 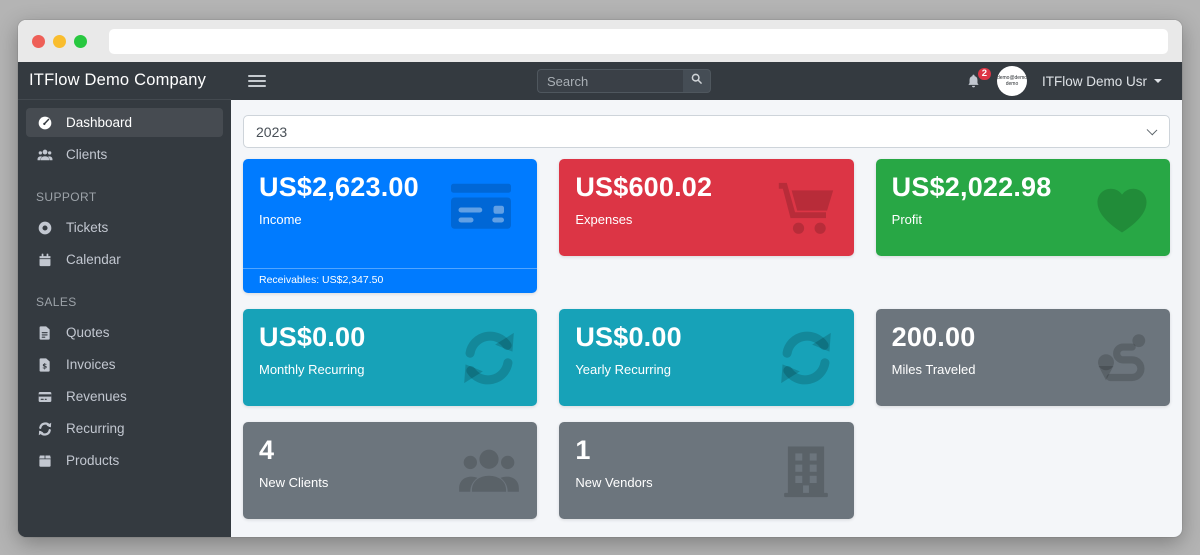 I want to click on search-input, so click(x=610, y=81).